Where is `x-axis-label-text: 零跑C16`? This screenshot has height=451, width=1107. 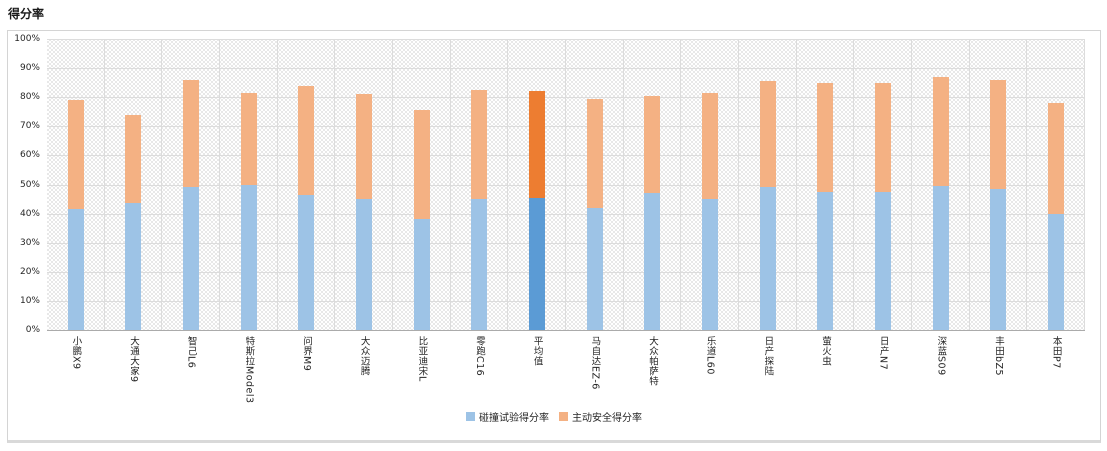 x-axis-label-text: 零跑C16 is located at coordinates (479, 356).